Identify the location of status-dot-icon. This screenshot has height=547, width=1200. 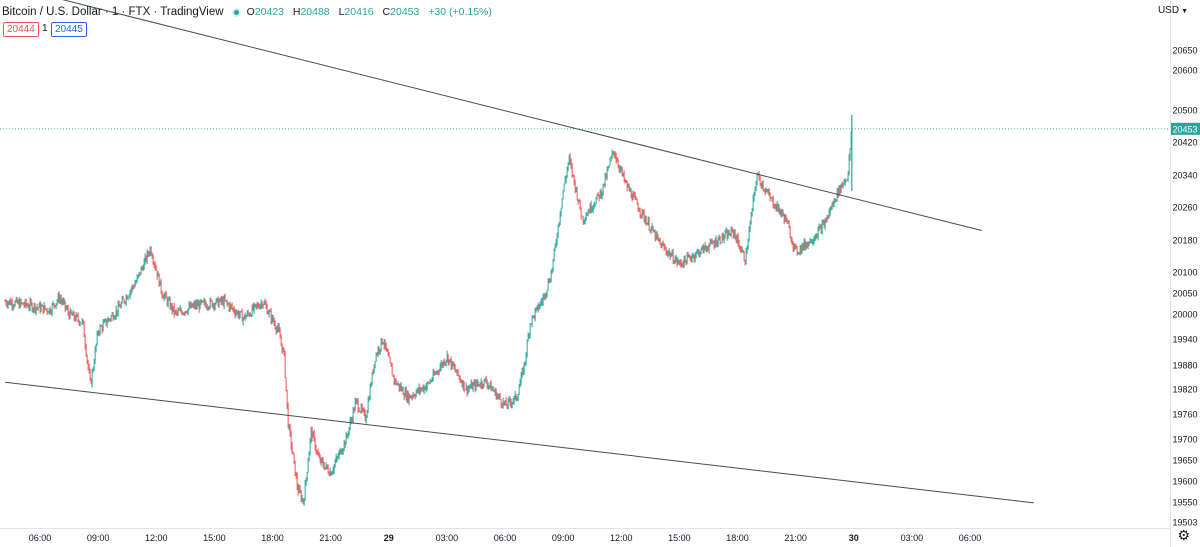
(236, 12).